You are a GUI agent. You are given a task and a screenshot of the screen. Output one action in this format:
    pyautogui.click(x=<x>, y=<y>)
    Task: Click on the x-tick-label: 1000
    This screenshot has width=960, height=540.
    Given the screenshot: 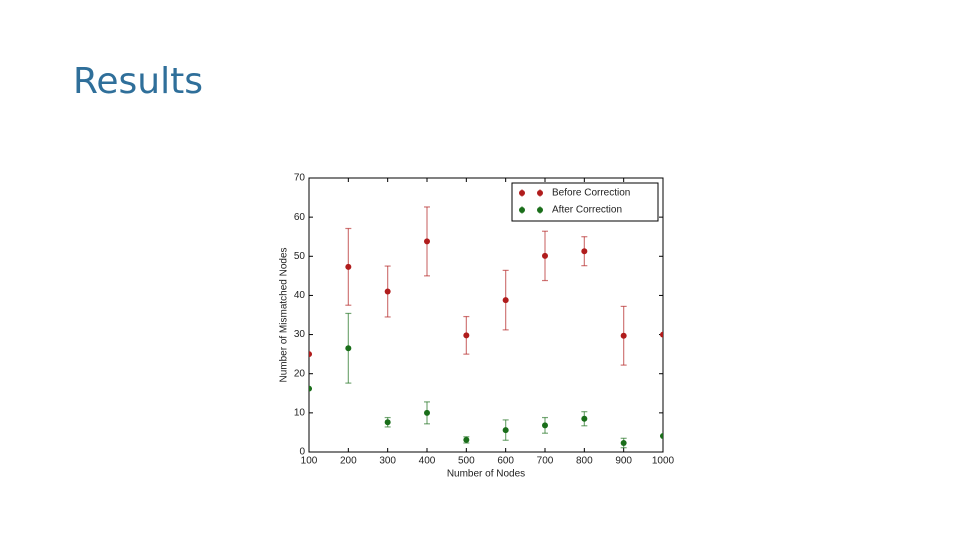 What is the action you would take?
    pyautogui.click(x=663, y=461)
    